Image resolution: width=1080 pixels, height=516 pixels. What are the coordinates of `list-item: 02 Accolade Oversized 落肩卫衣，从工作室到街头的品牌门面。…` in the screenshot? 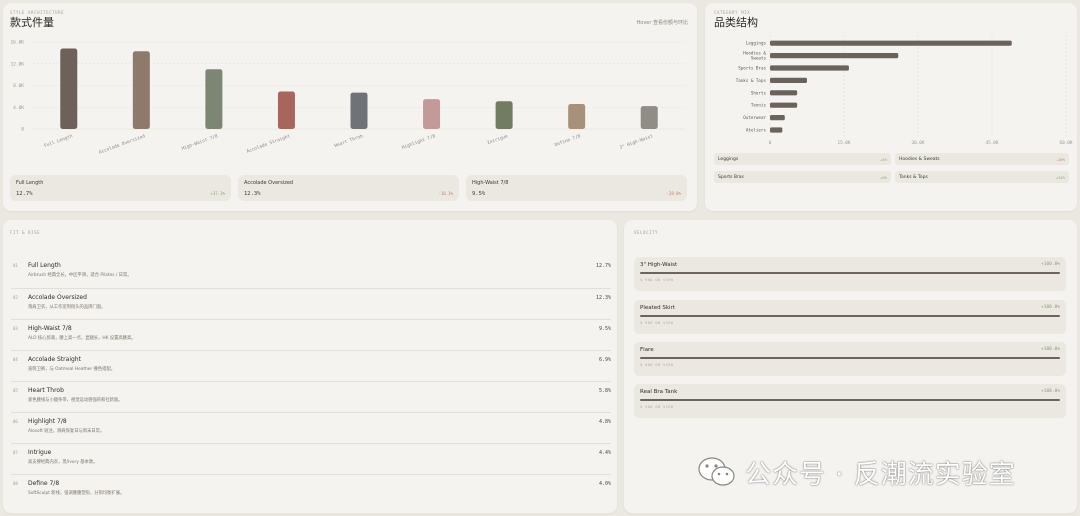 It's located at (311, 303).